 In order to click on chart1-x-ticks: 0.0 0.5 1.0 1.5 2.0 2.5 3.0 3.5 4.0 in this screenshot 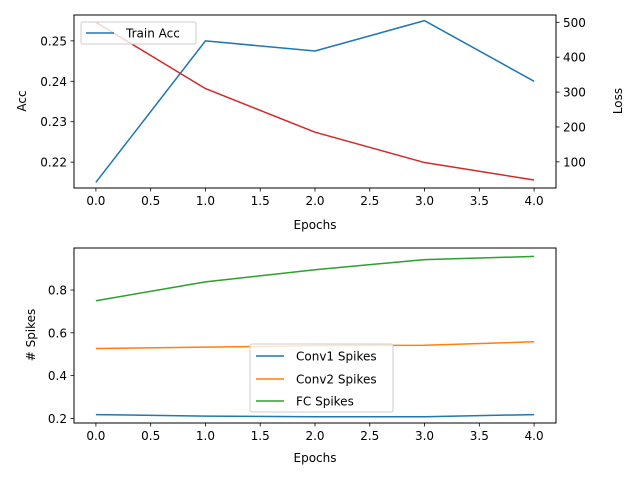, I will do `click(315, 433)`.